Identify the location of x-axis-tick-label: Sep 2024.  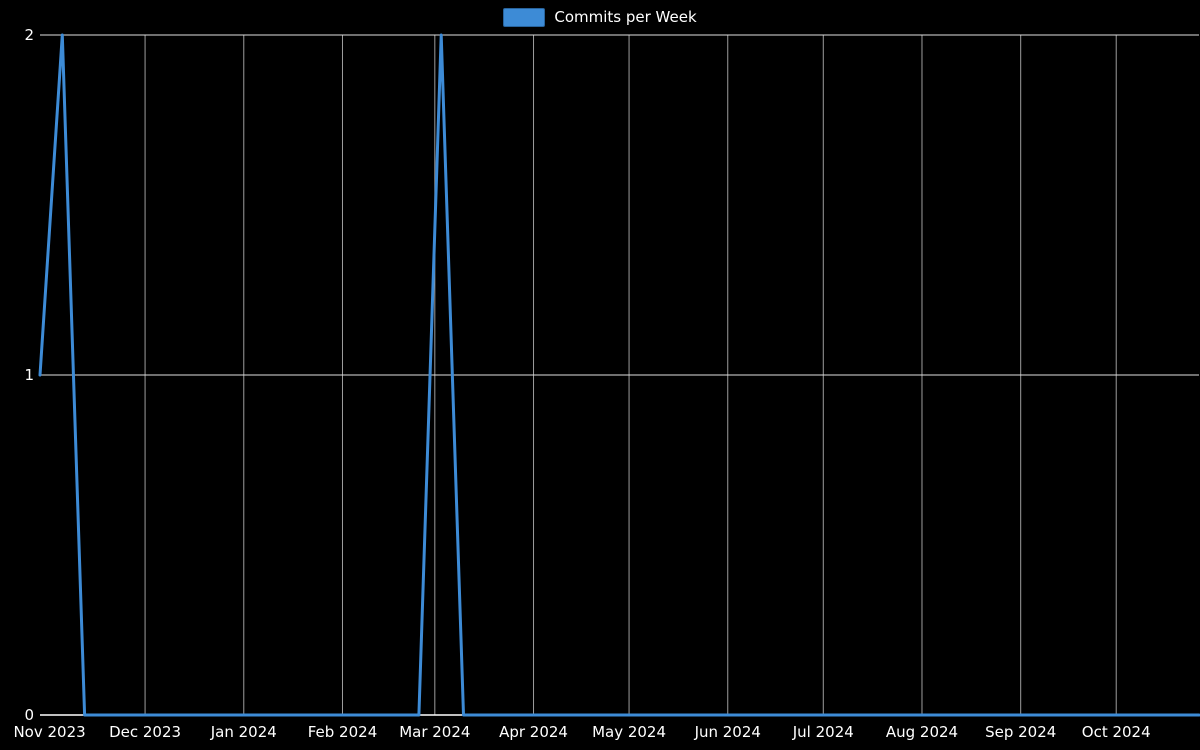
(1020, 732).